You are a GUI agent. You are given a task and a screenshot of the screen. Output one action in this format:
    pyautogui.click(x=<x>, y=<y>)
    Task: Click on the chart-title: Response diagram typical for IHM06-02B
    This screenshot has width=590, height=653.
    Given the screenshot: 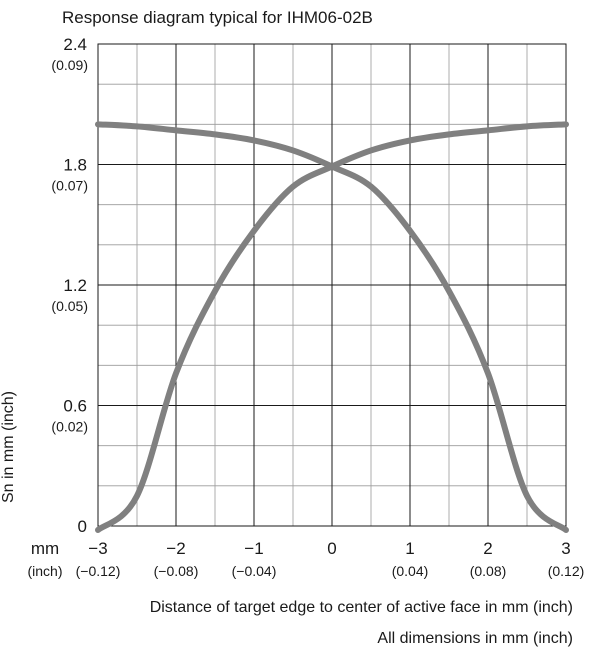 What is the action you would take?
    pyautogui.click(x=217, y=17)
    